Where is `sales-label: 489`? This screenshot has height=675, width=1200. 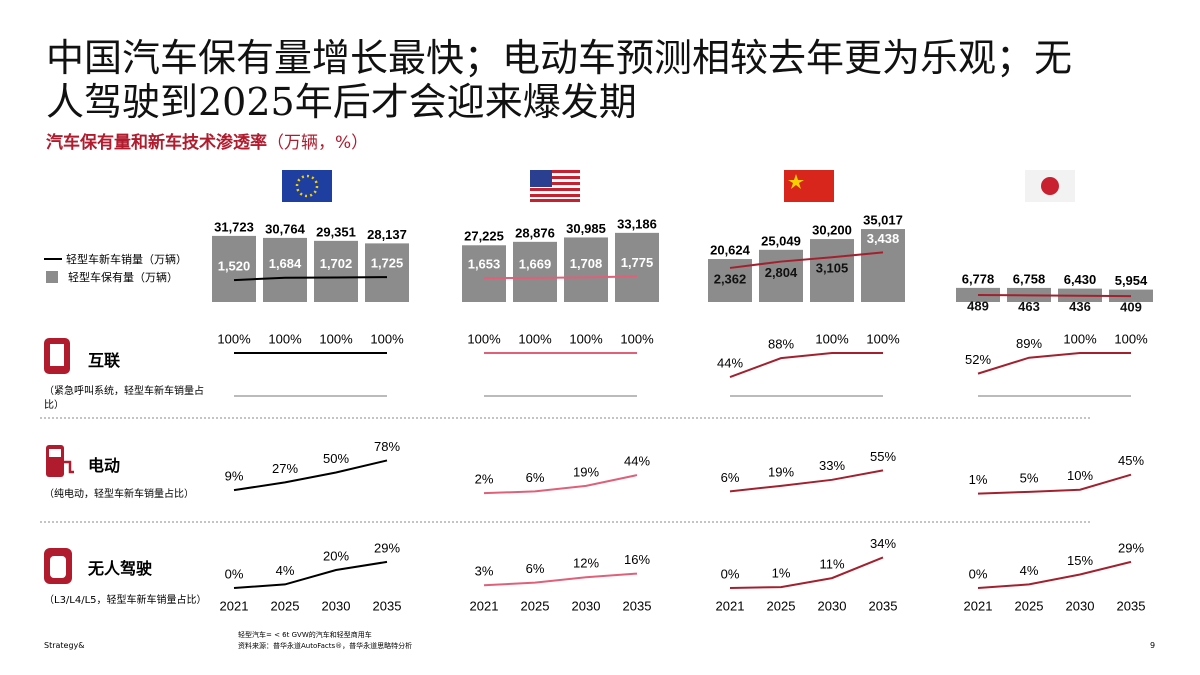
sales-label: 489 is located at coordinates (978, 305).